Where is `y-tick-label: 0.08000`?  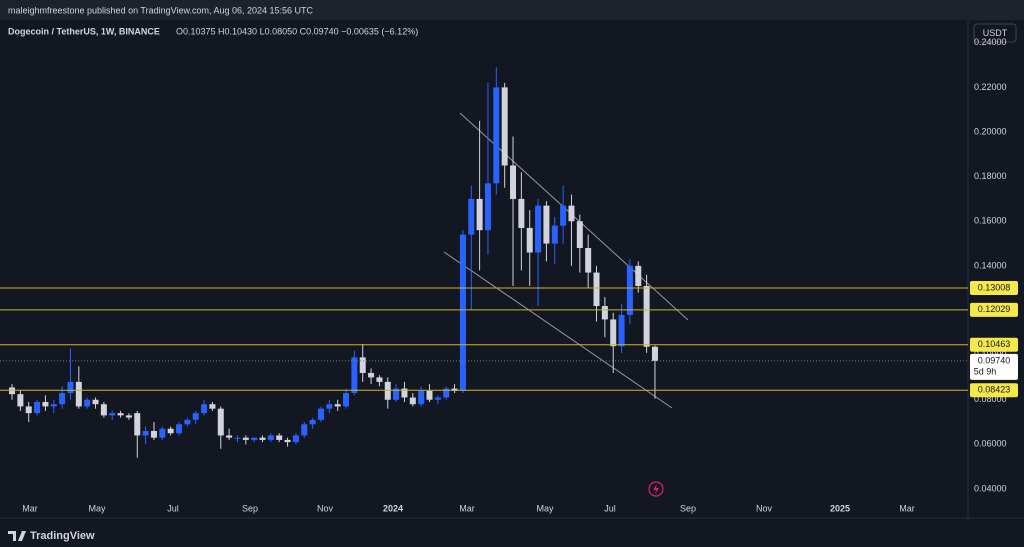
y-tick-label: 0.08000 is located at coordinates (990, 399).